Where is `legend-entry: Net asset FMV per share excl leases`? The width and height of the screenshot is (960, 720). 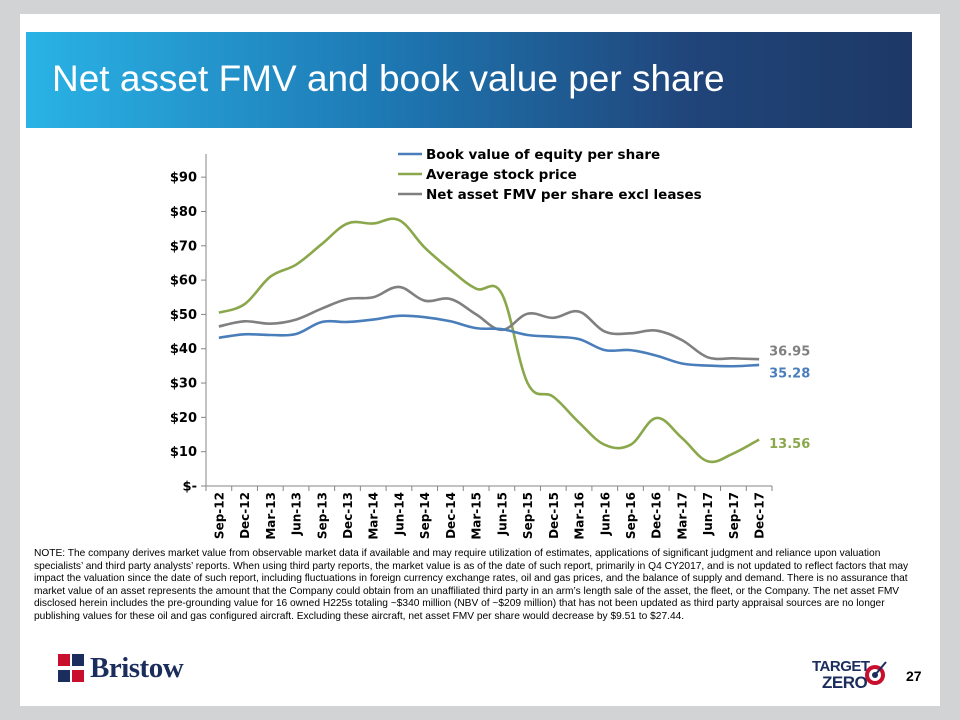
legend-entry: Net asset FMV per share excl leases is located at coordinates (564, 195).